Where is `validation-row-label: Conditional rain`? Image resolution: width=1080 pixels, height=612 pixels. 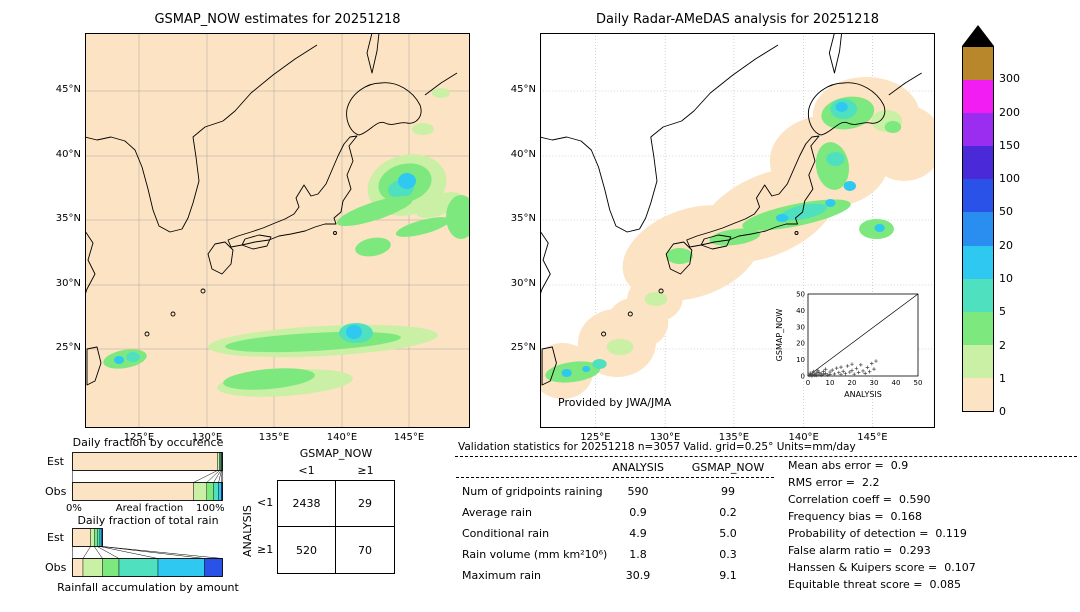
validation-row-label: Conditional rain is located at coordinates (506, 533).